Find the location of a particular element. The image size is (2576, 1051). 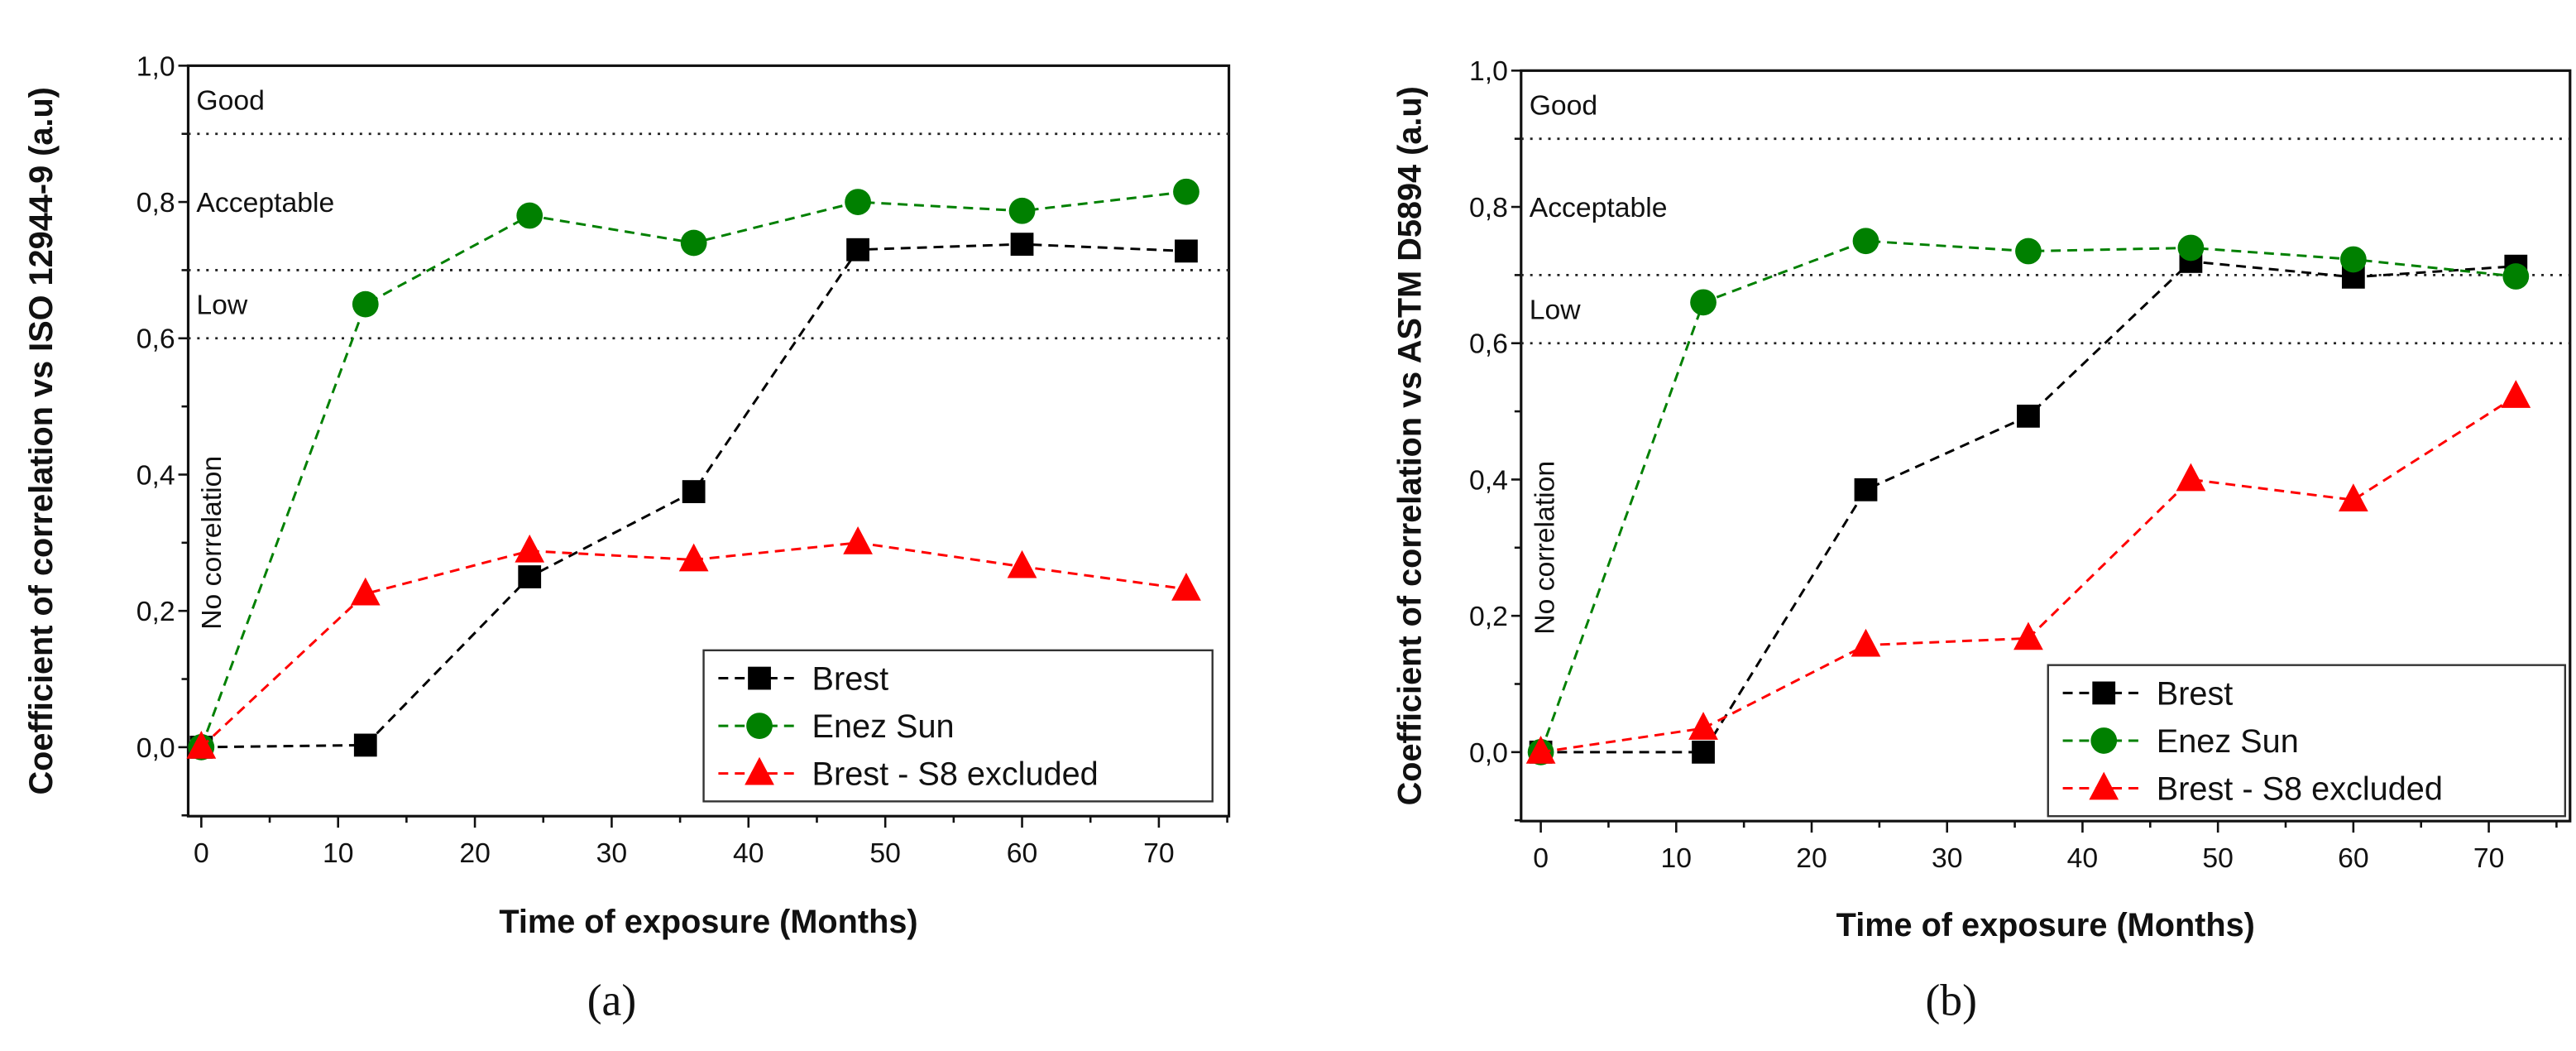

panel-caption: (a) is located at coordinates (611, 1000).